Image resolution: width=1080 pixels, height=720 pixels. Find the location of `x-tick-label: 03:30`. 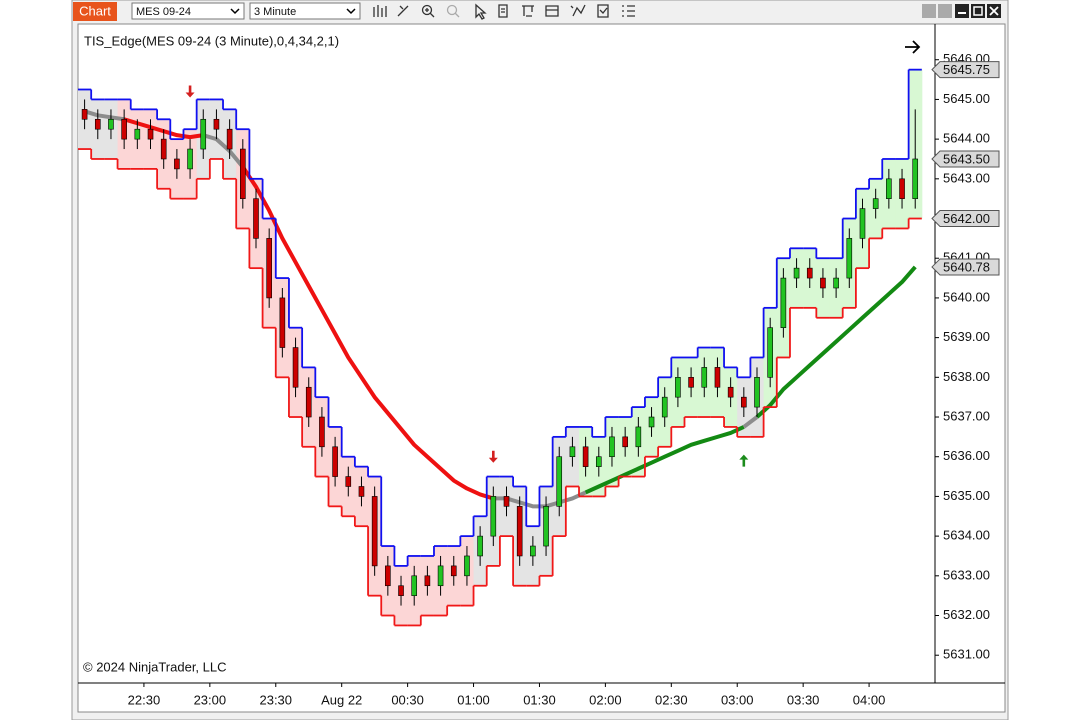

x-tick-label: 03:30 is located at coordinates (803, 699).